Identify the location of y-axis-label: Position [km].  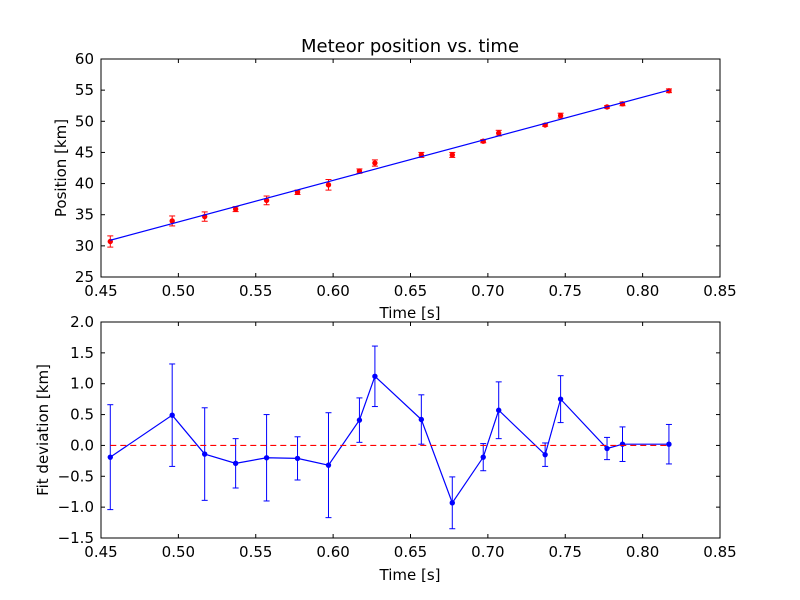
(61, 168).